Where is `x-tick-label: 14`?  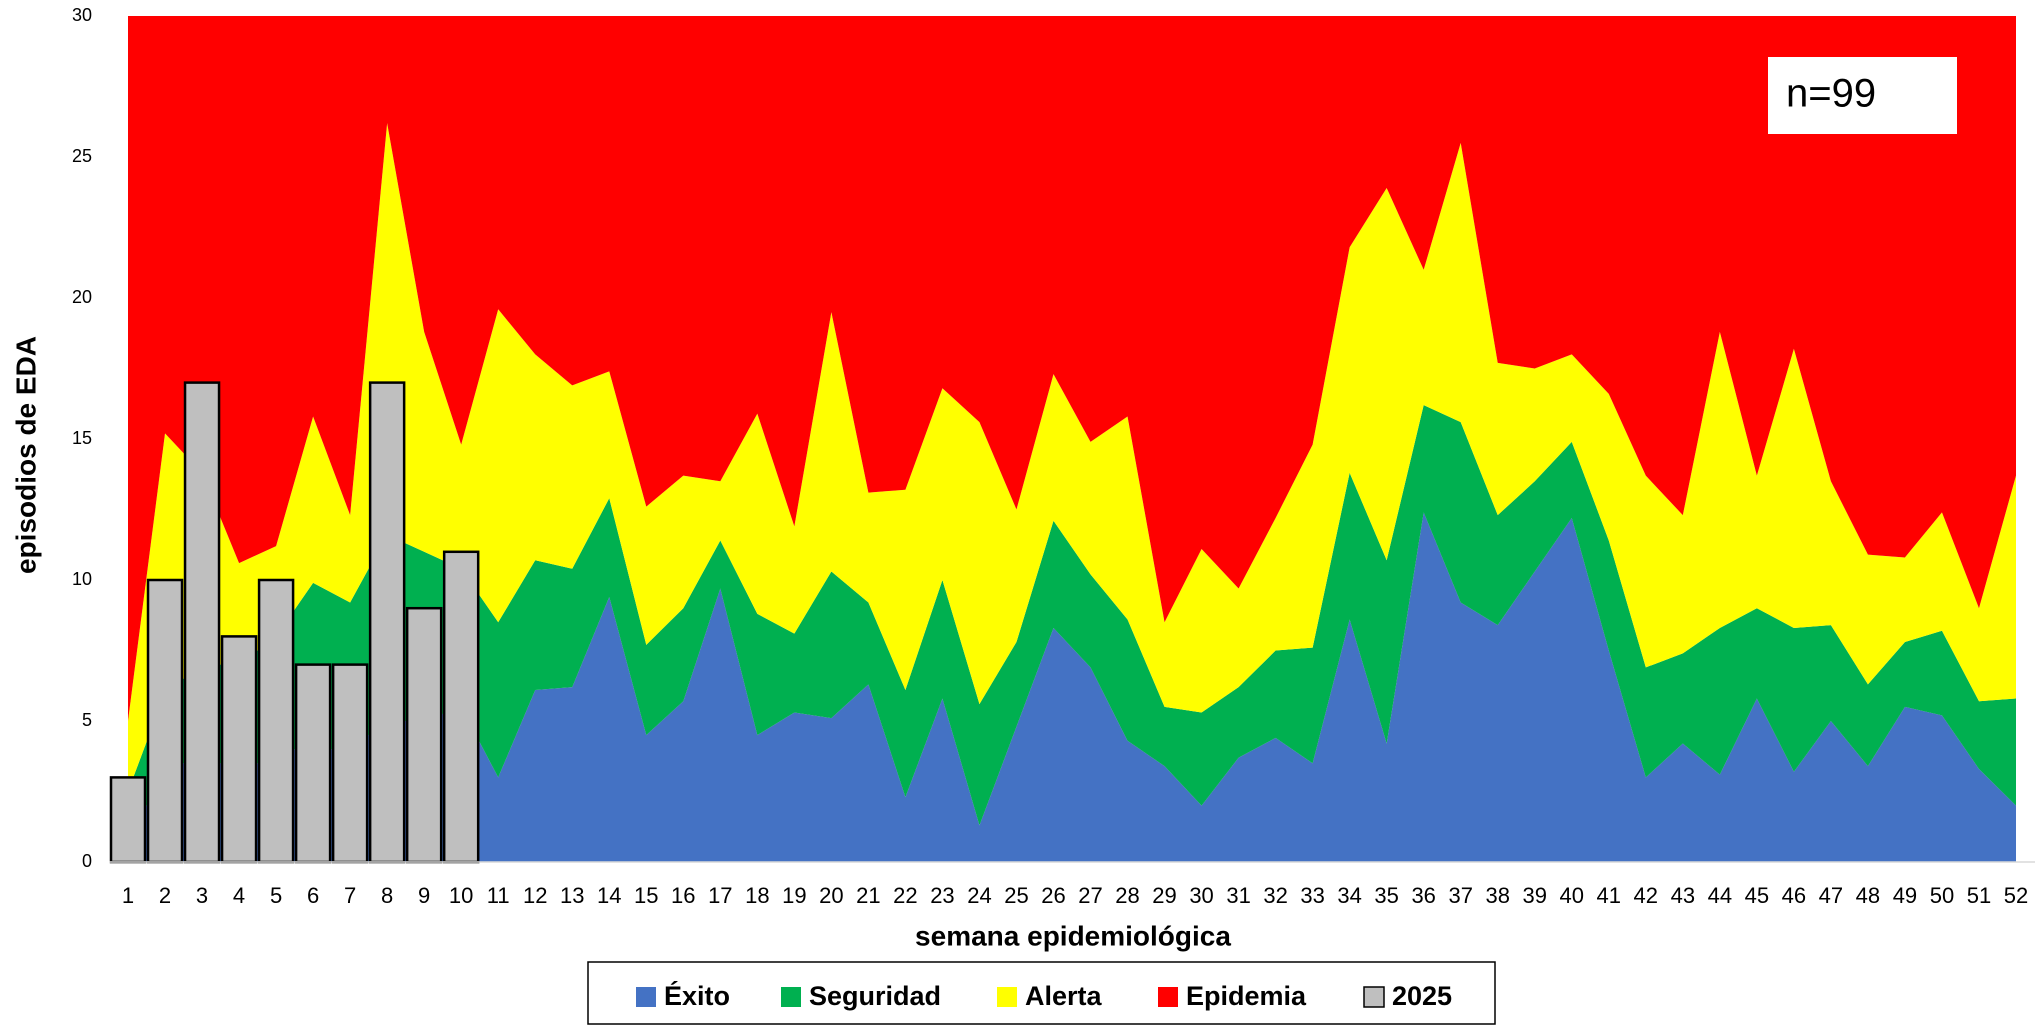
x-tick-label: 14 is located at coordinates (609, 895).